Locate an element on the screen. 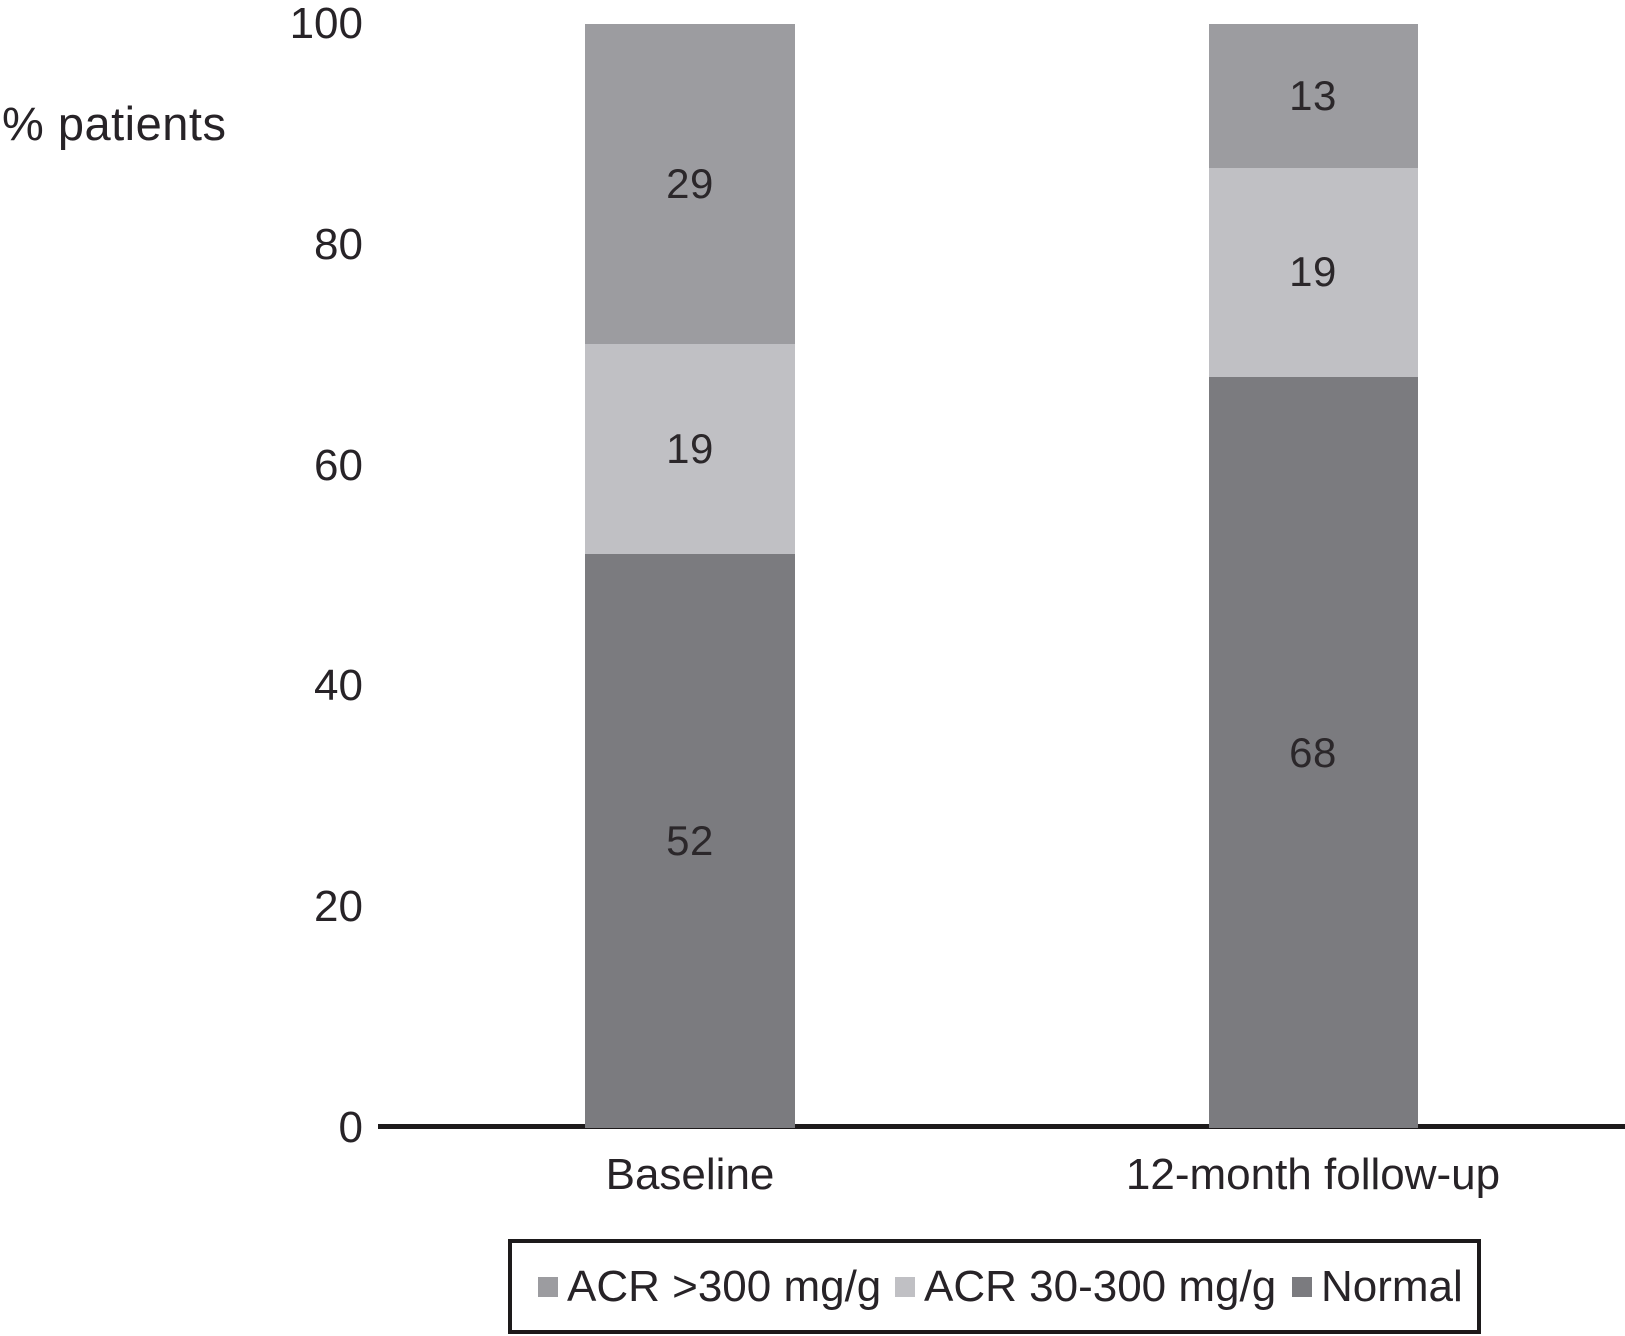  legend-item: ACR 30-300 mg/g is located at coordinates (1085, 1287).